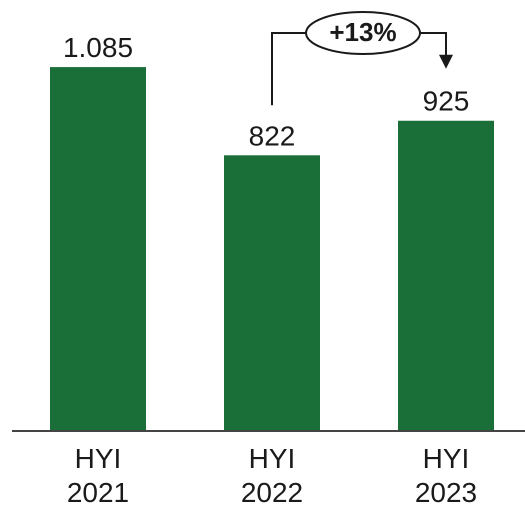 The width and height of the screenshot is (525, 508). What do you see at coordinates (98, 492) in the screenshot?
I see `category-label-0-line-1: 2021` at bounding box center [98, 492].